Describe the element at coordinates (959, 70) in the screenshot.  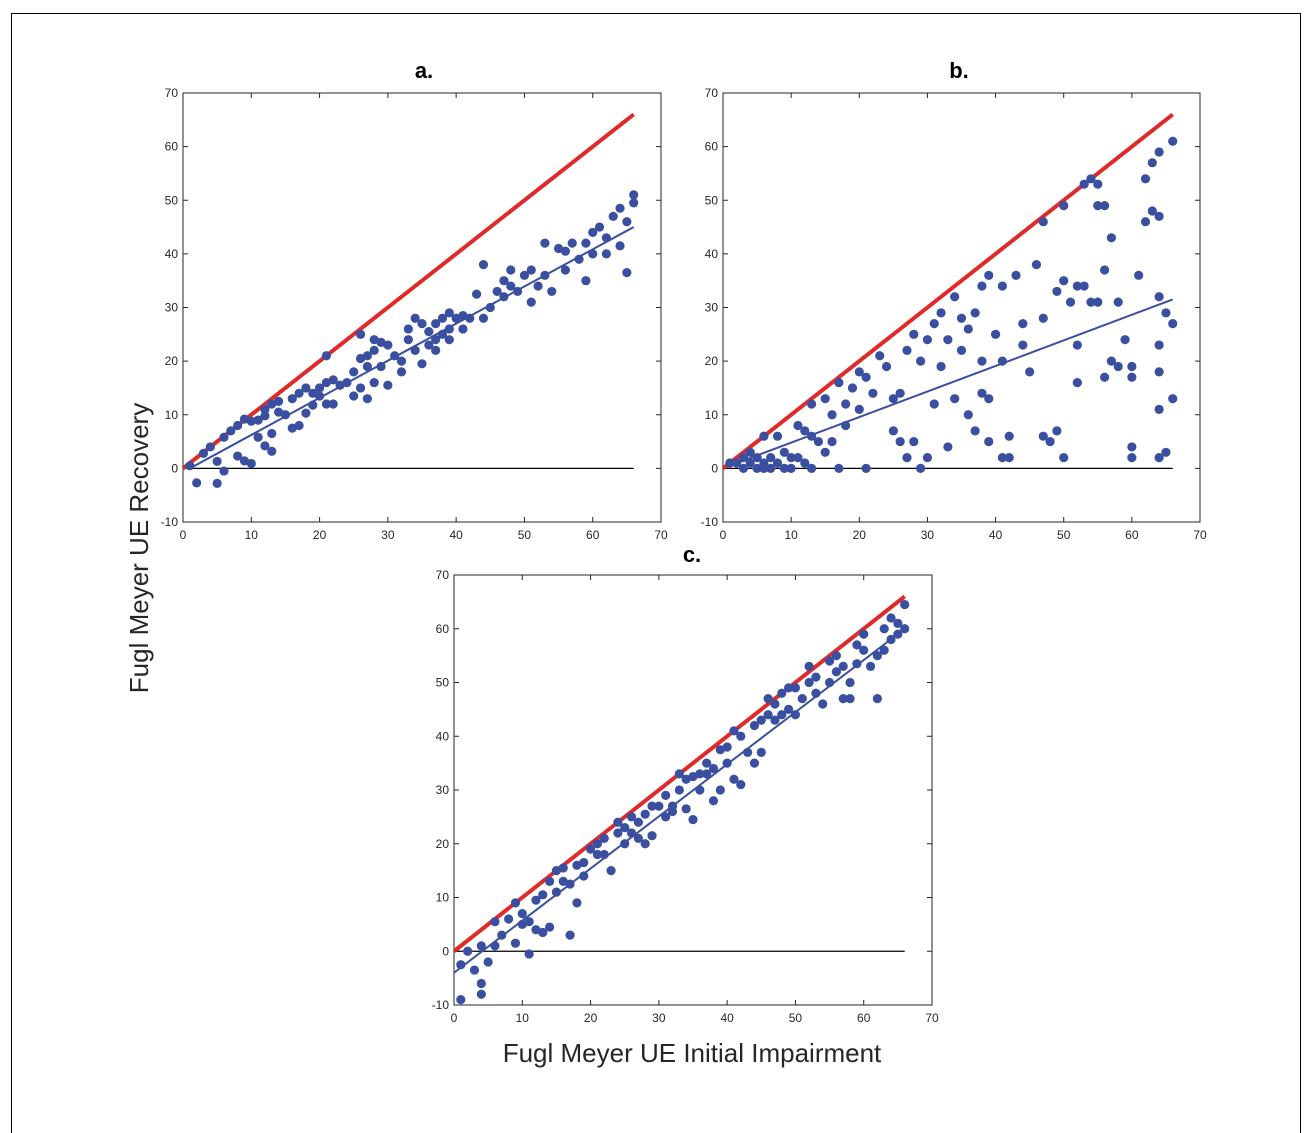
I see `panel-title: b.` at that location.